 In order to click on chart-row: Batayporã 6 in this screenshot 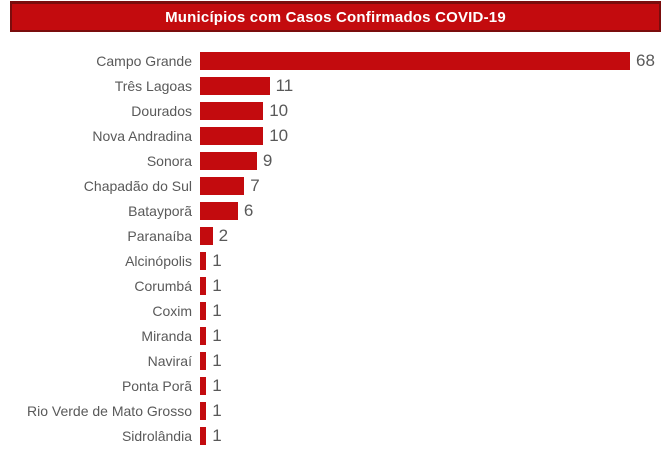, I will do `click(333, 210)`.